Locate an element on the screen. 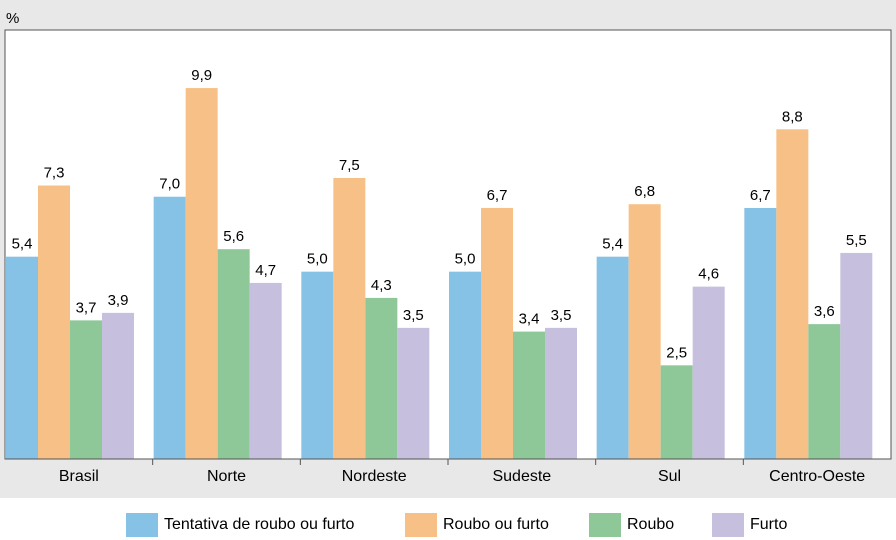 The width and height of the screenshot is (896, 540). x-tick-label: Sudeste is located at coordinates (521, 476).